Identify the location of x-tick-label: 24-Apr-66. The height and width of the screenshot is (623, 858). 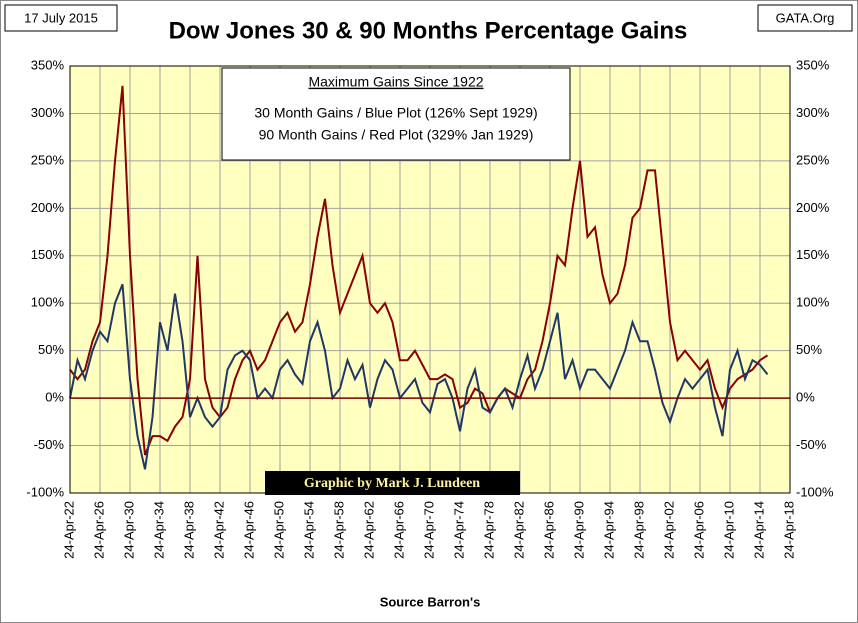
(398, 530).